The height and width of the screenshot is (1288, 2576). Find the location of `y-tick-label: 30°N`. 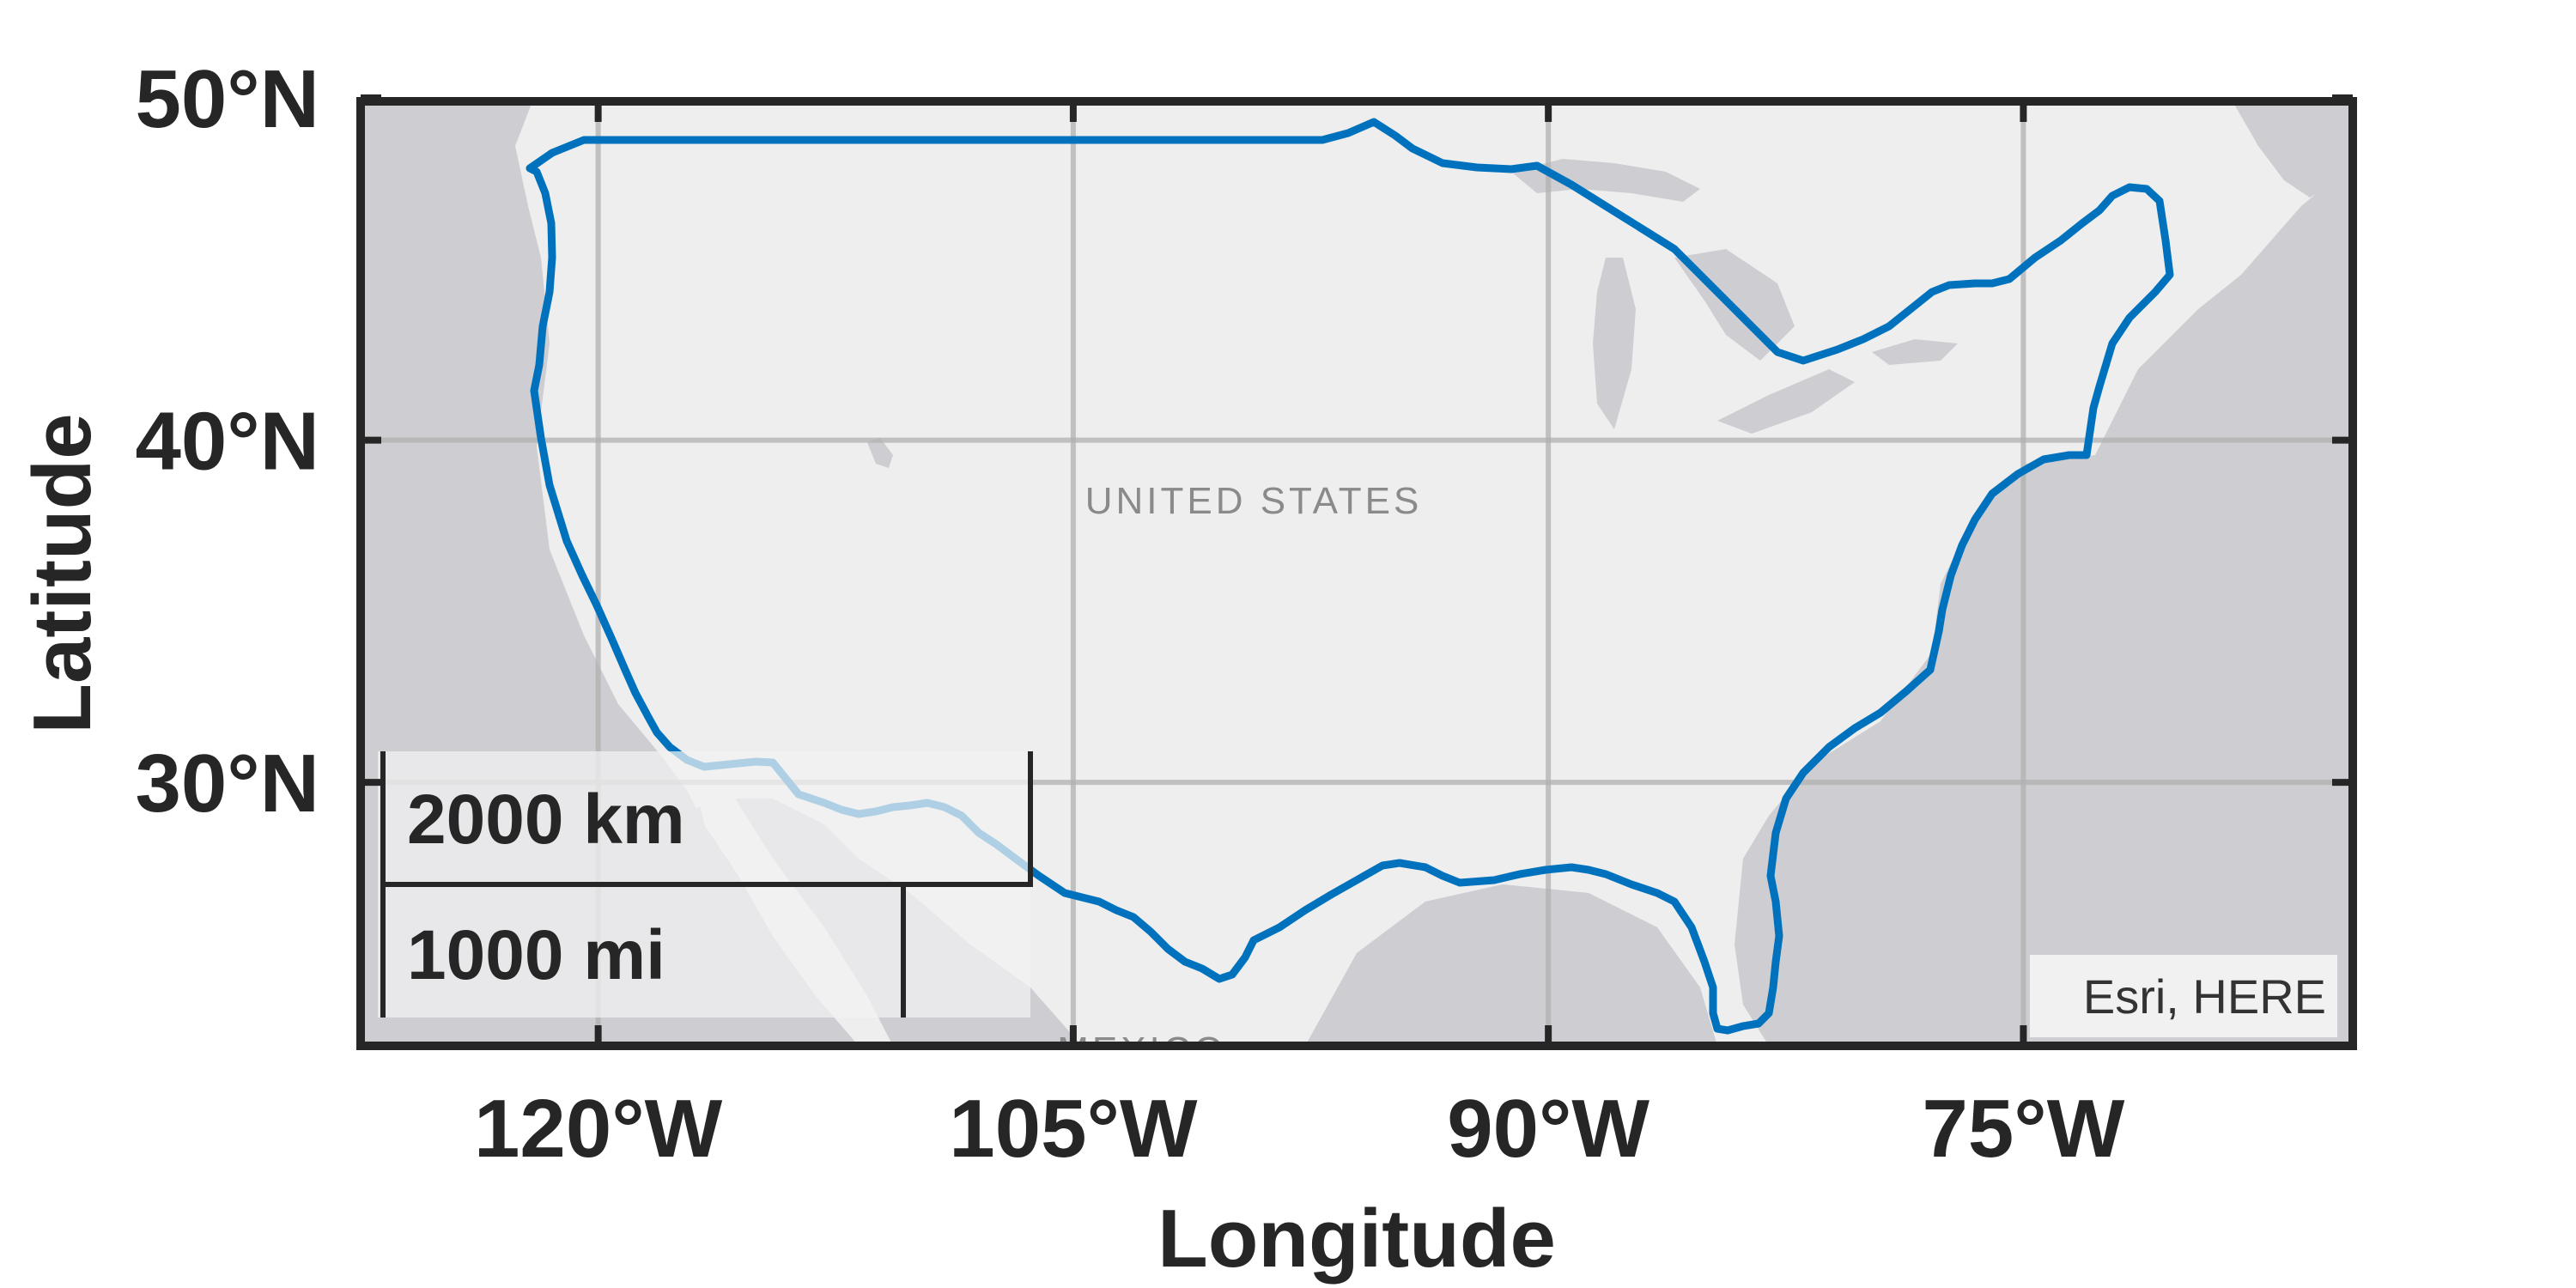

y-tick-label: 30°N is located at coordinates (228, 783).